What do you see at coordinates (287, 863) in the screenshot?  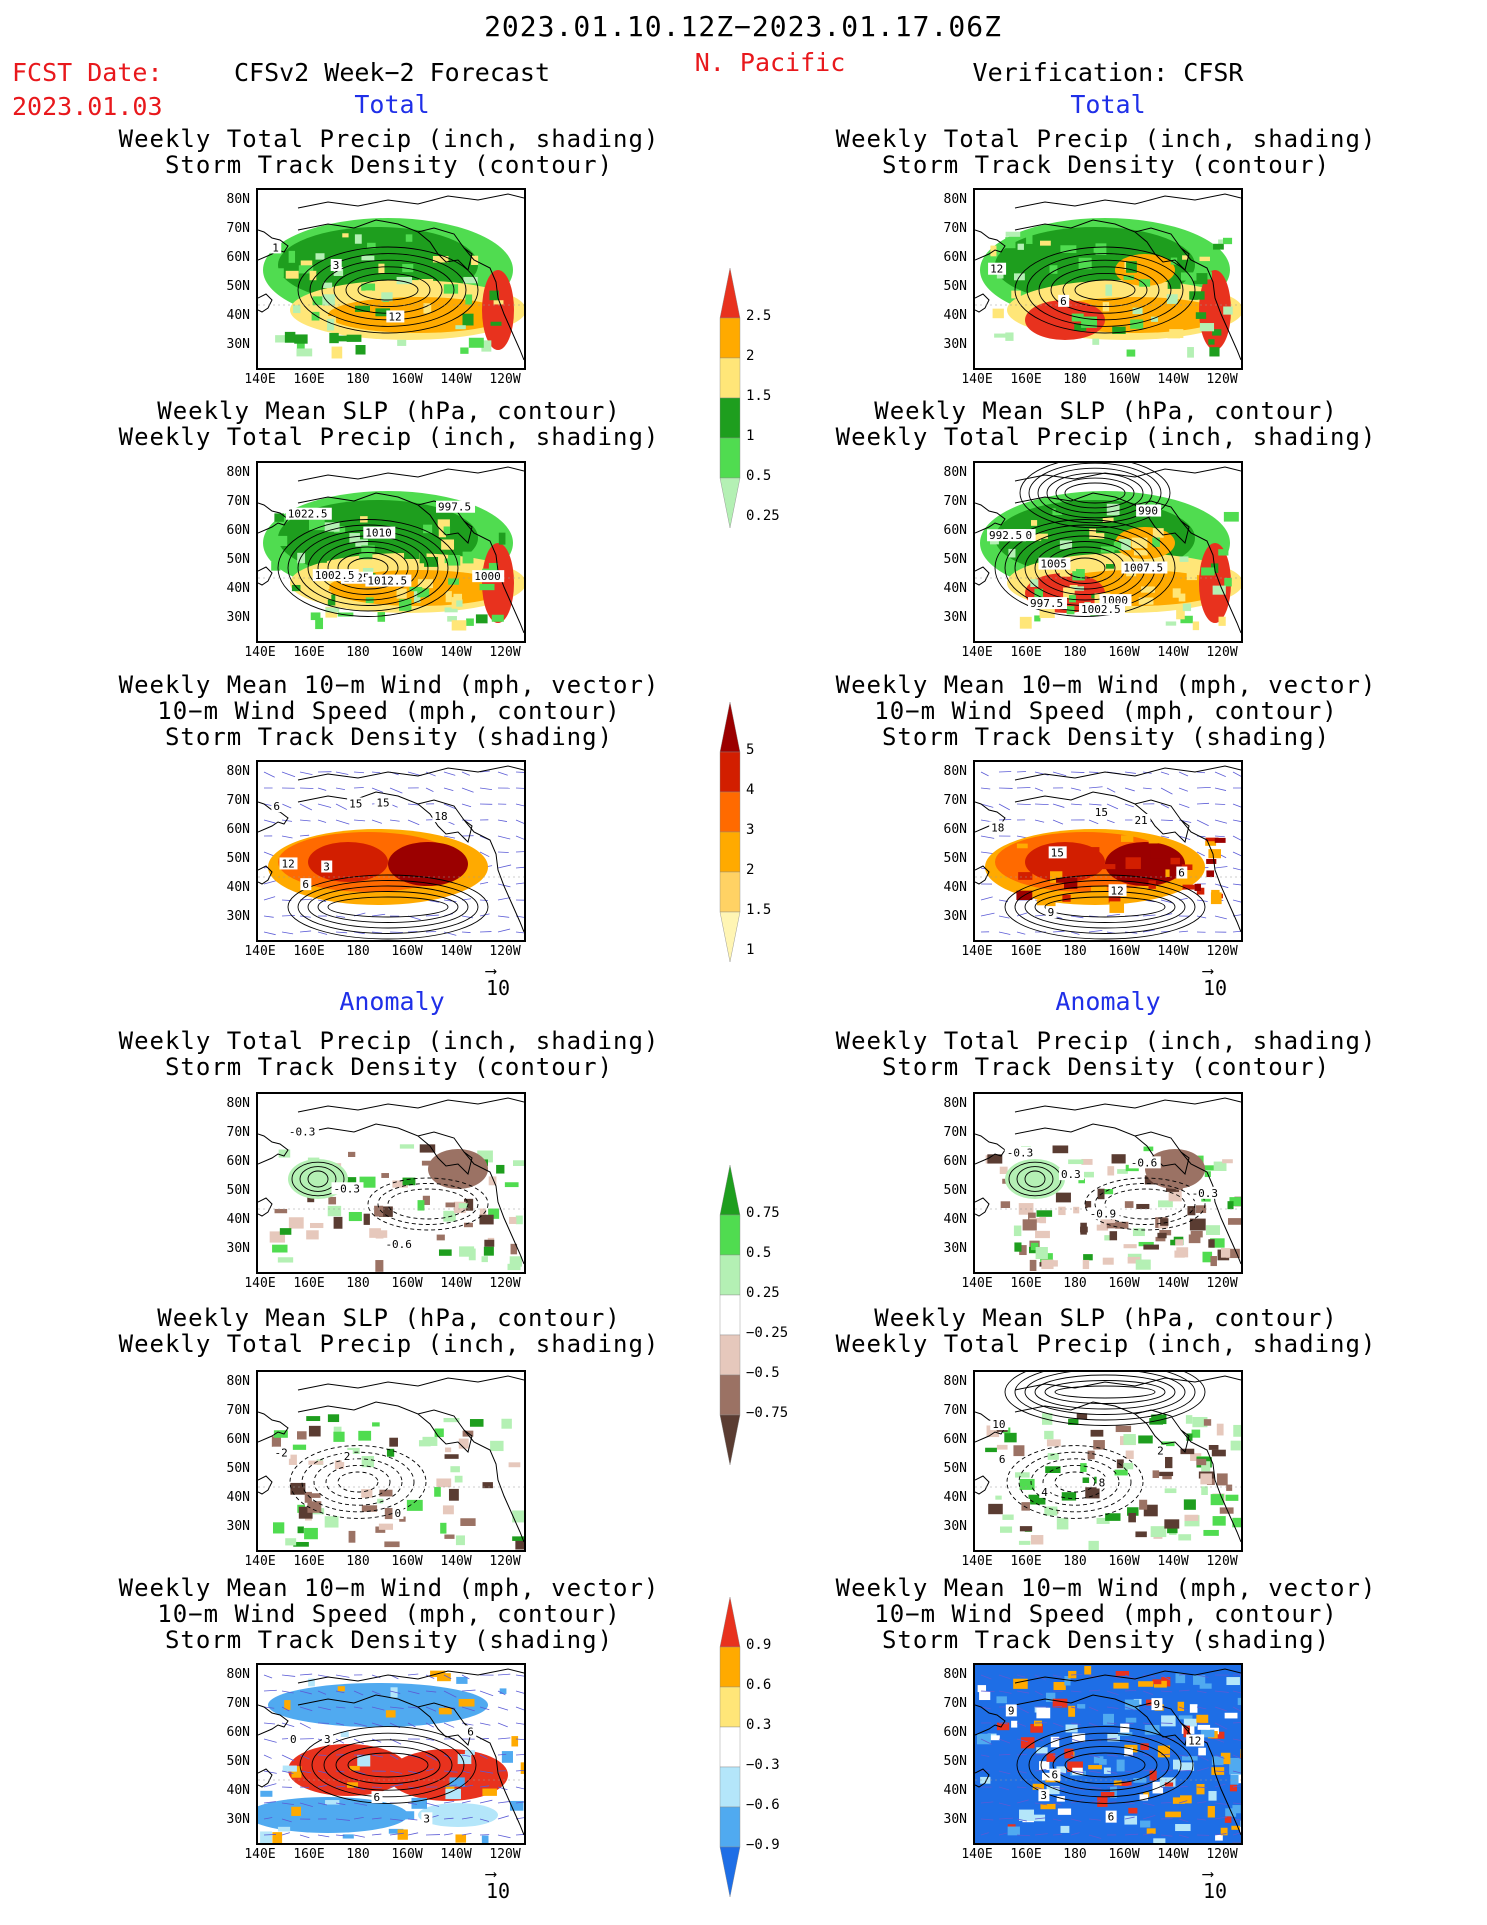 I see `contour-label: 12` at bounding box center [287, 863].